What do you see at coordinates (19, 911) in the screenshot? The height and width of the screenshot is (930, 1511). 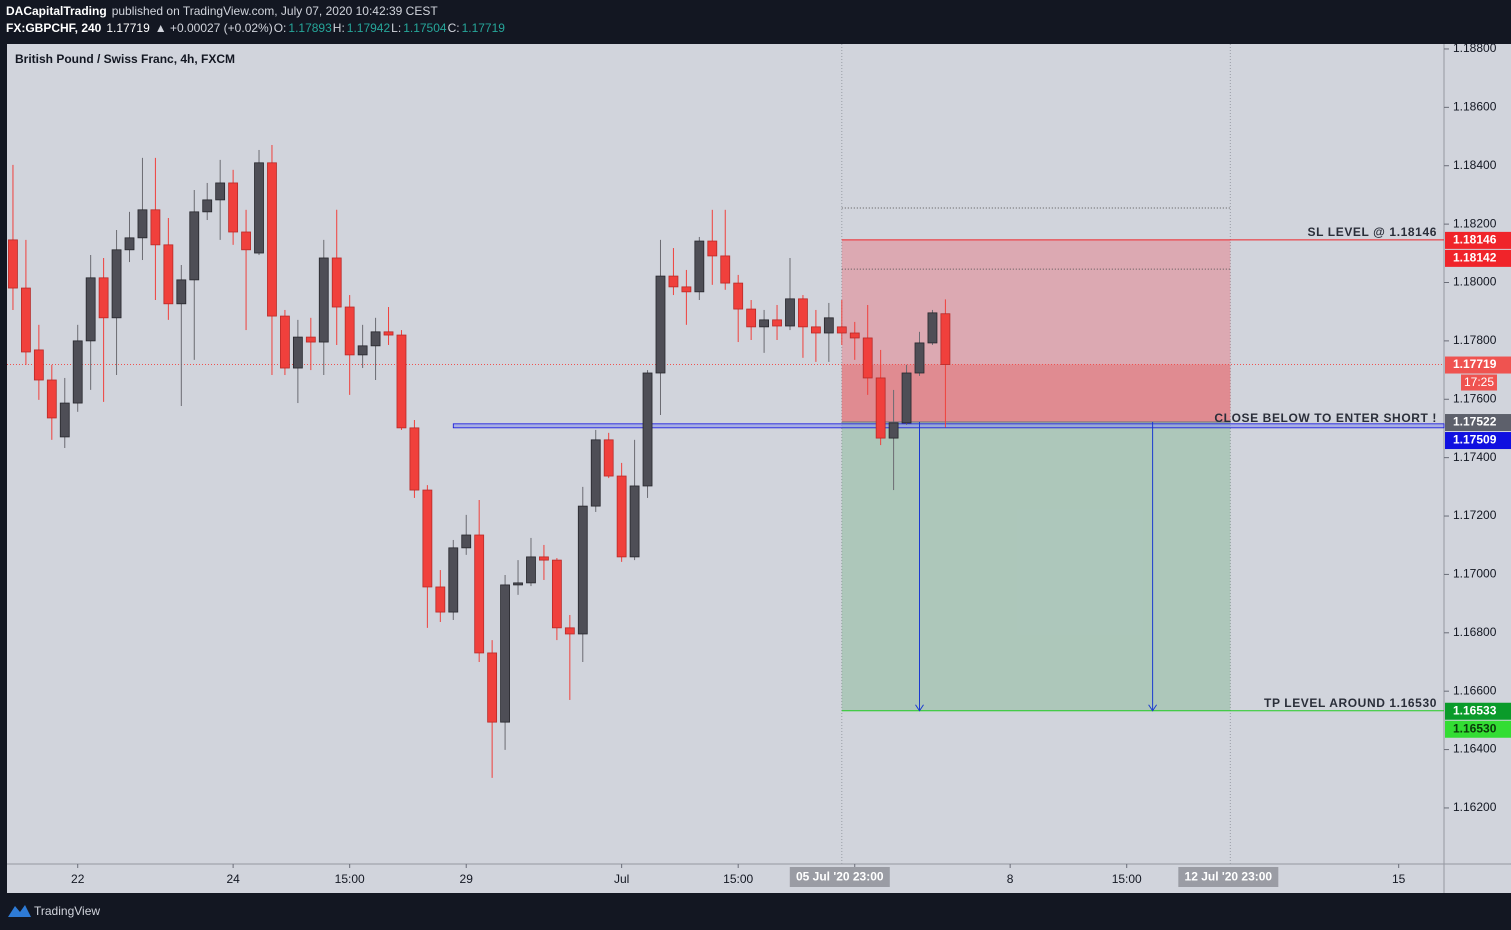 I see `brand-logo` at bounding box center [19, 911].